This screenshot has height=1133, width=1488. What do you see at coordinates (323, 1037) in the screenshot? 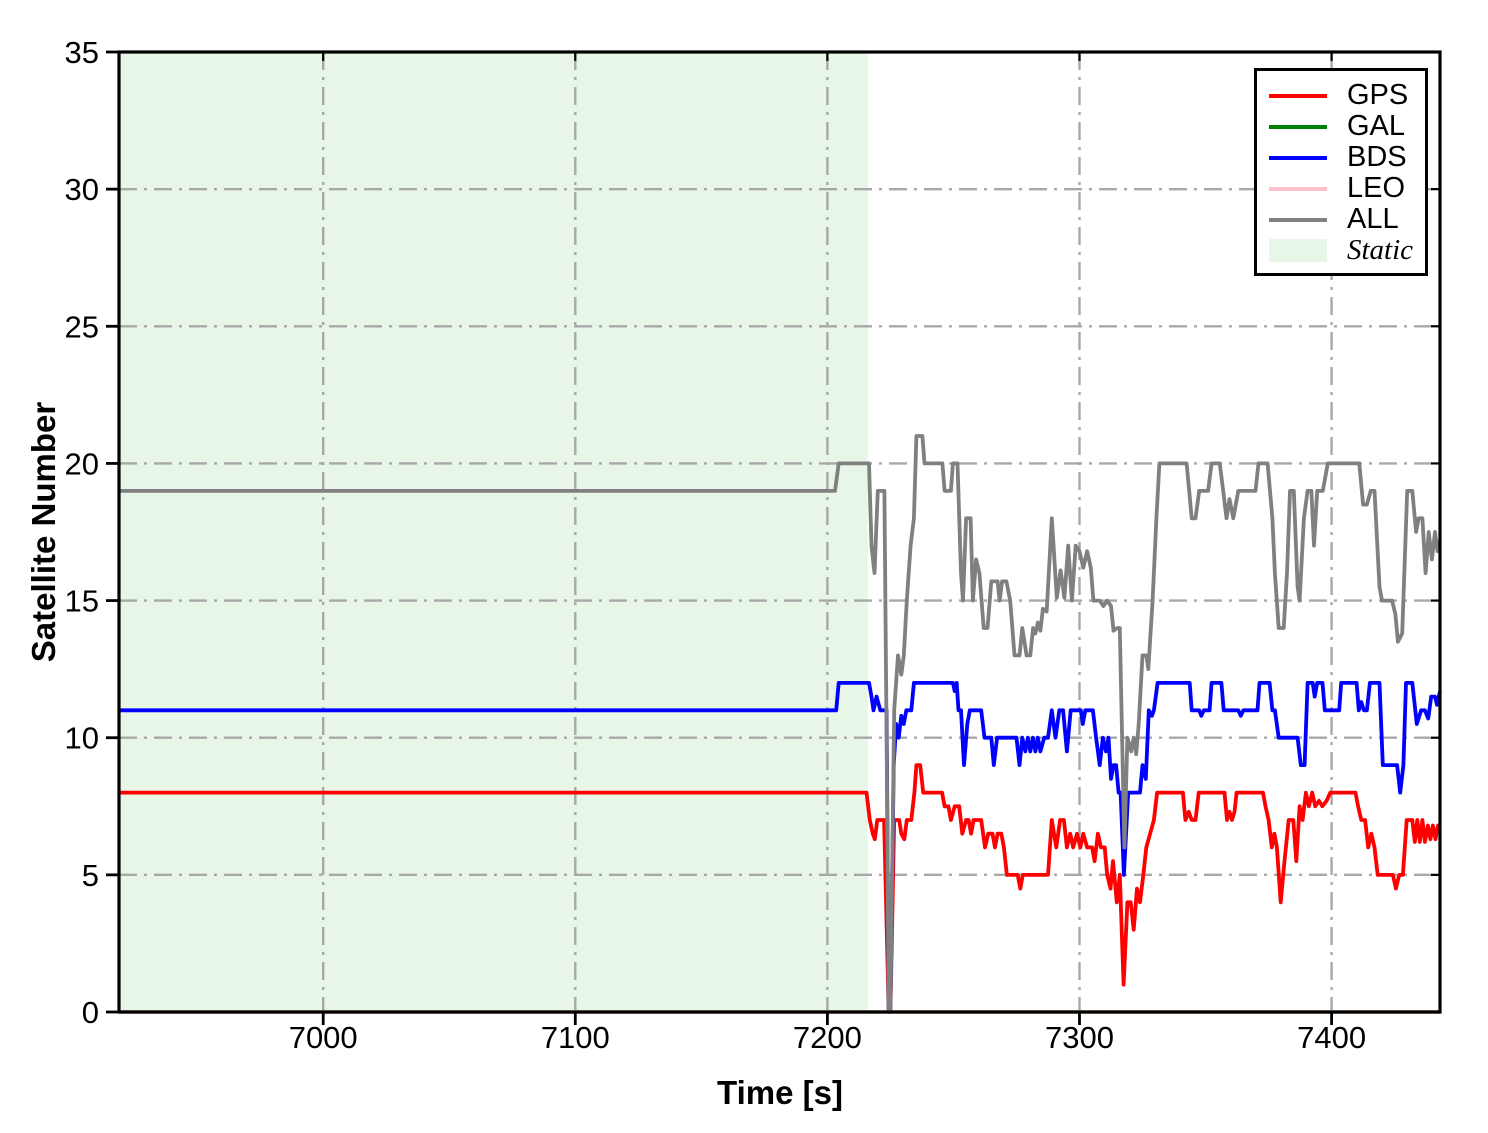
I see `x-tick-label-7000: 7000` at bounding box center [323, 1037].